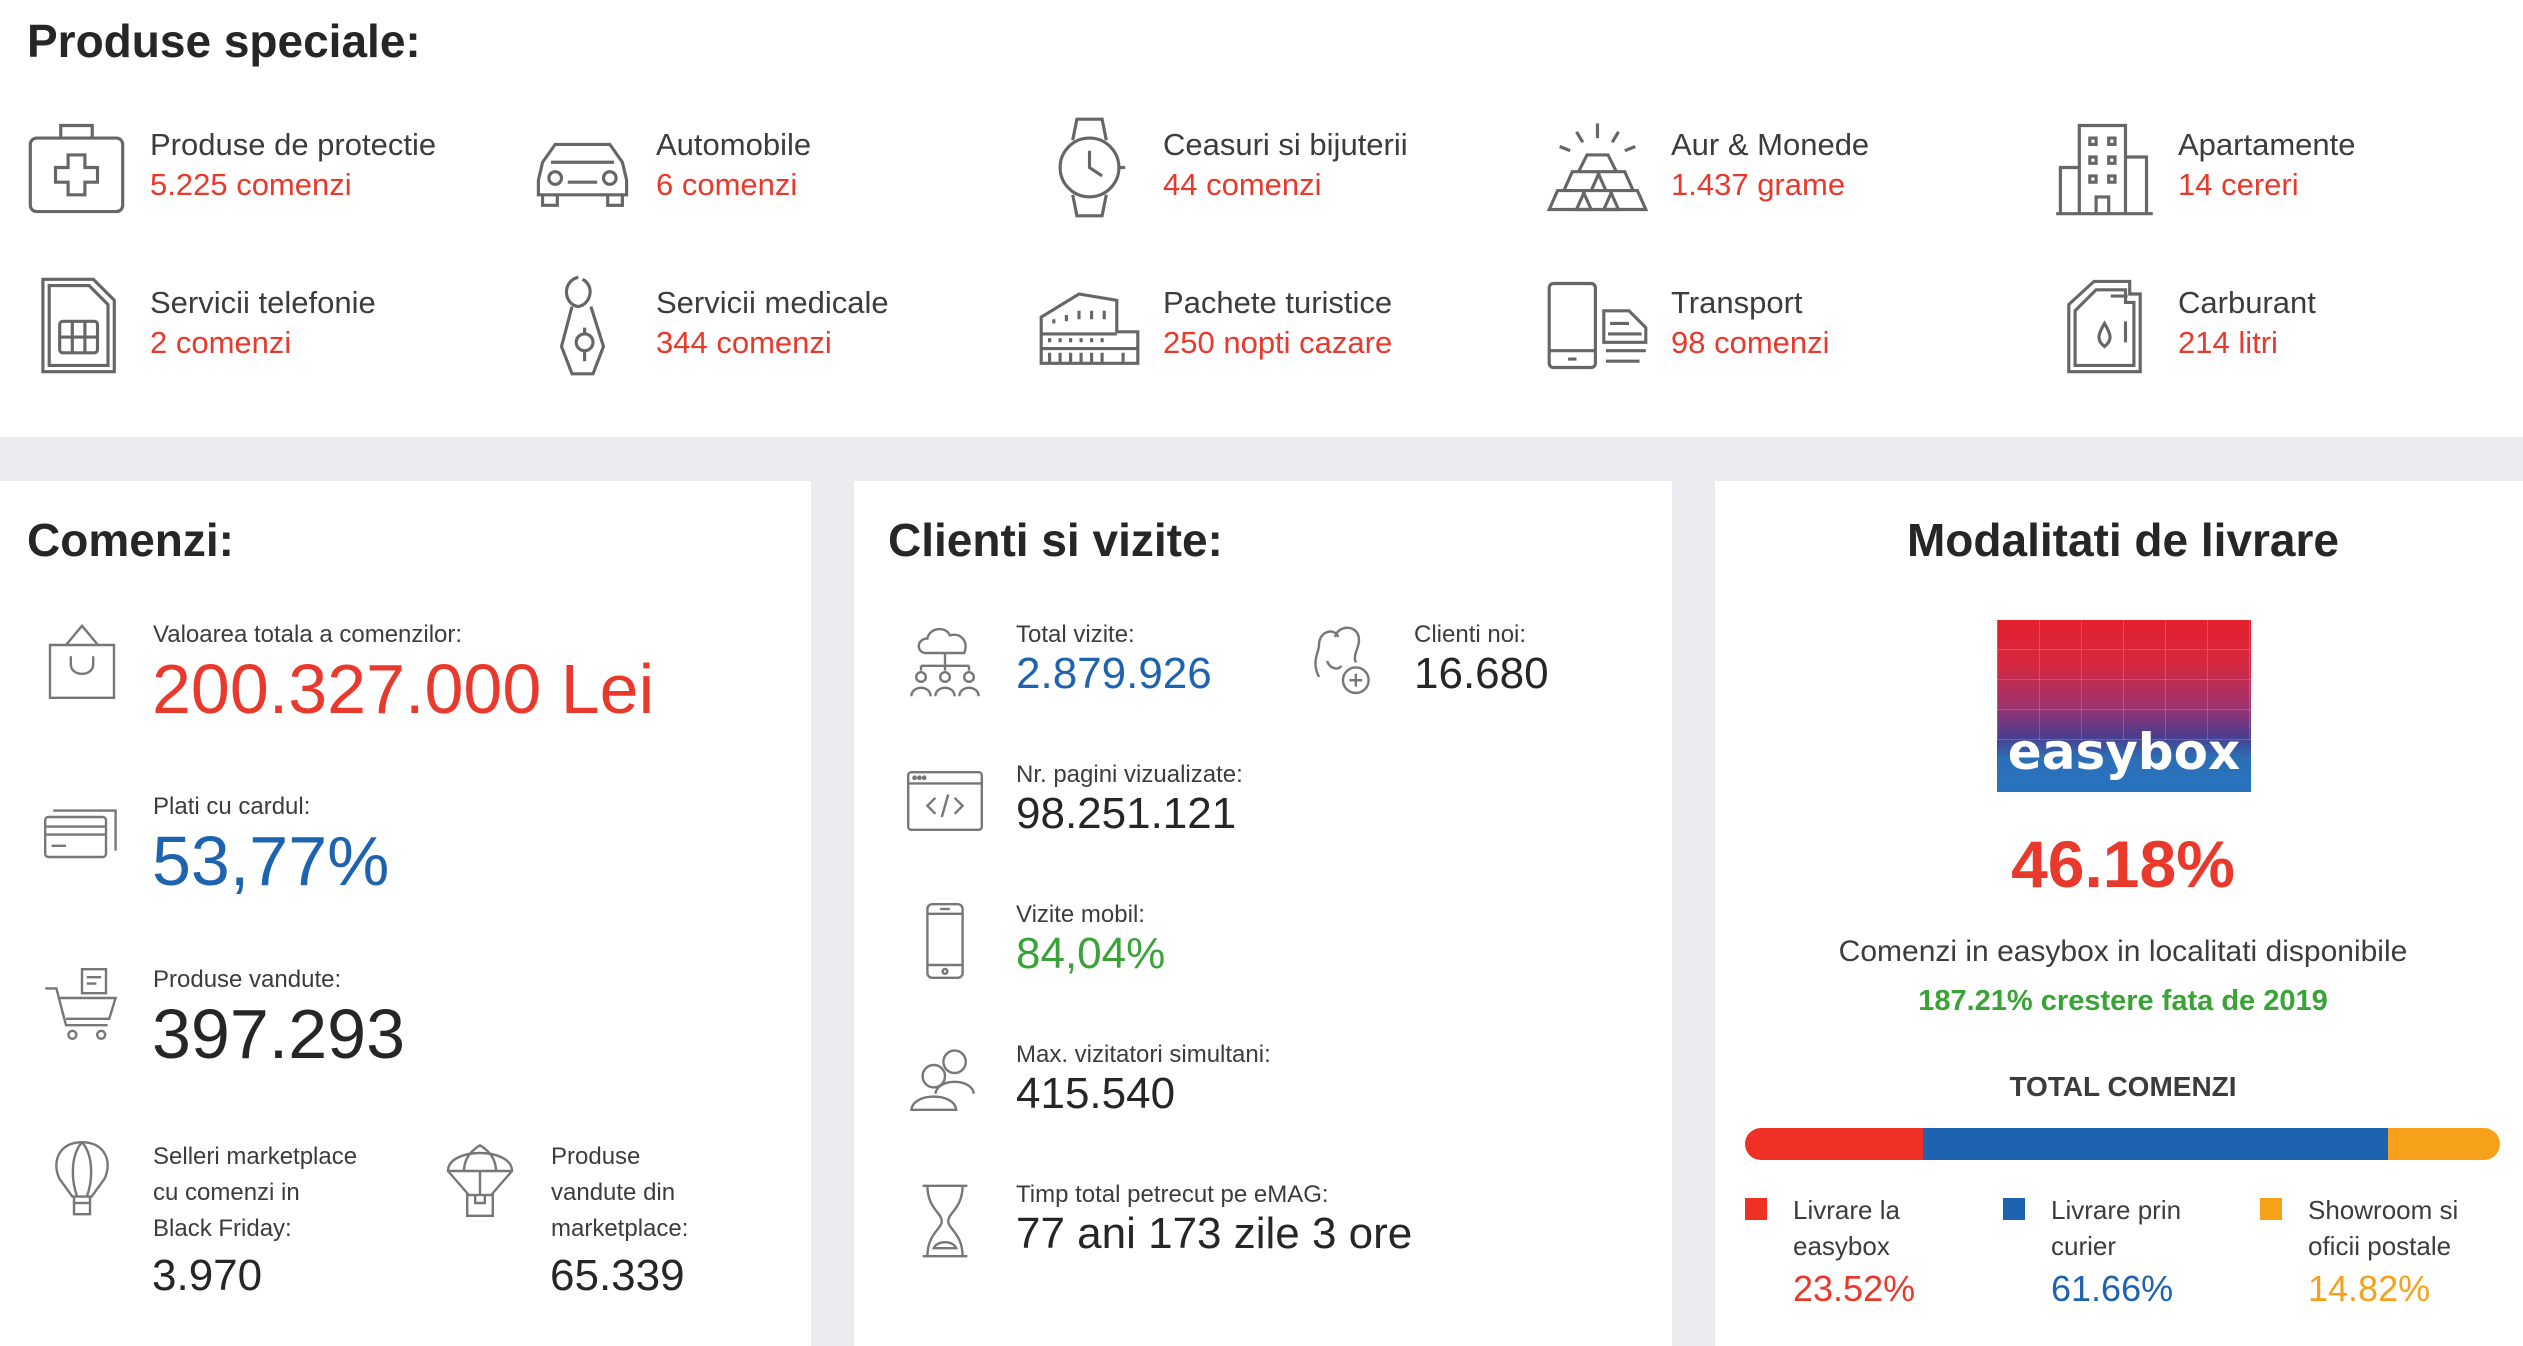 The height and width of the screenshot is (1346, 2523). I want to click on max-visitors-label: Max. vizitatori simultani:, so click(1143, 1054).